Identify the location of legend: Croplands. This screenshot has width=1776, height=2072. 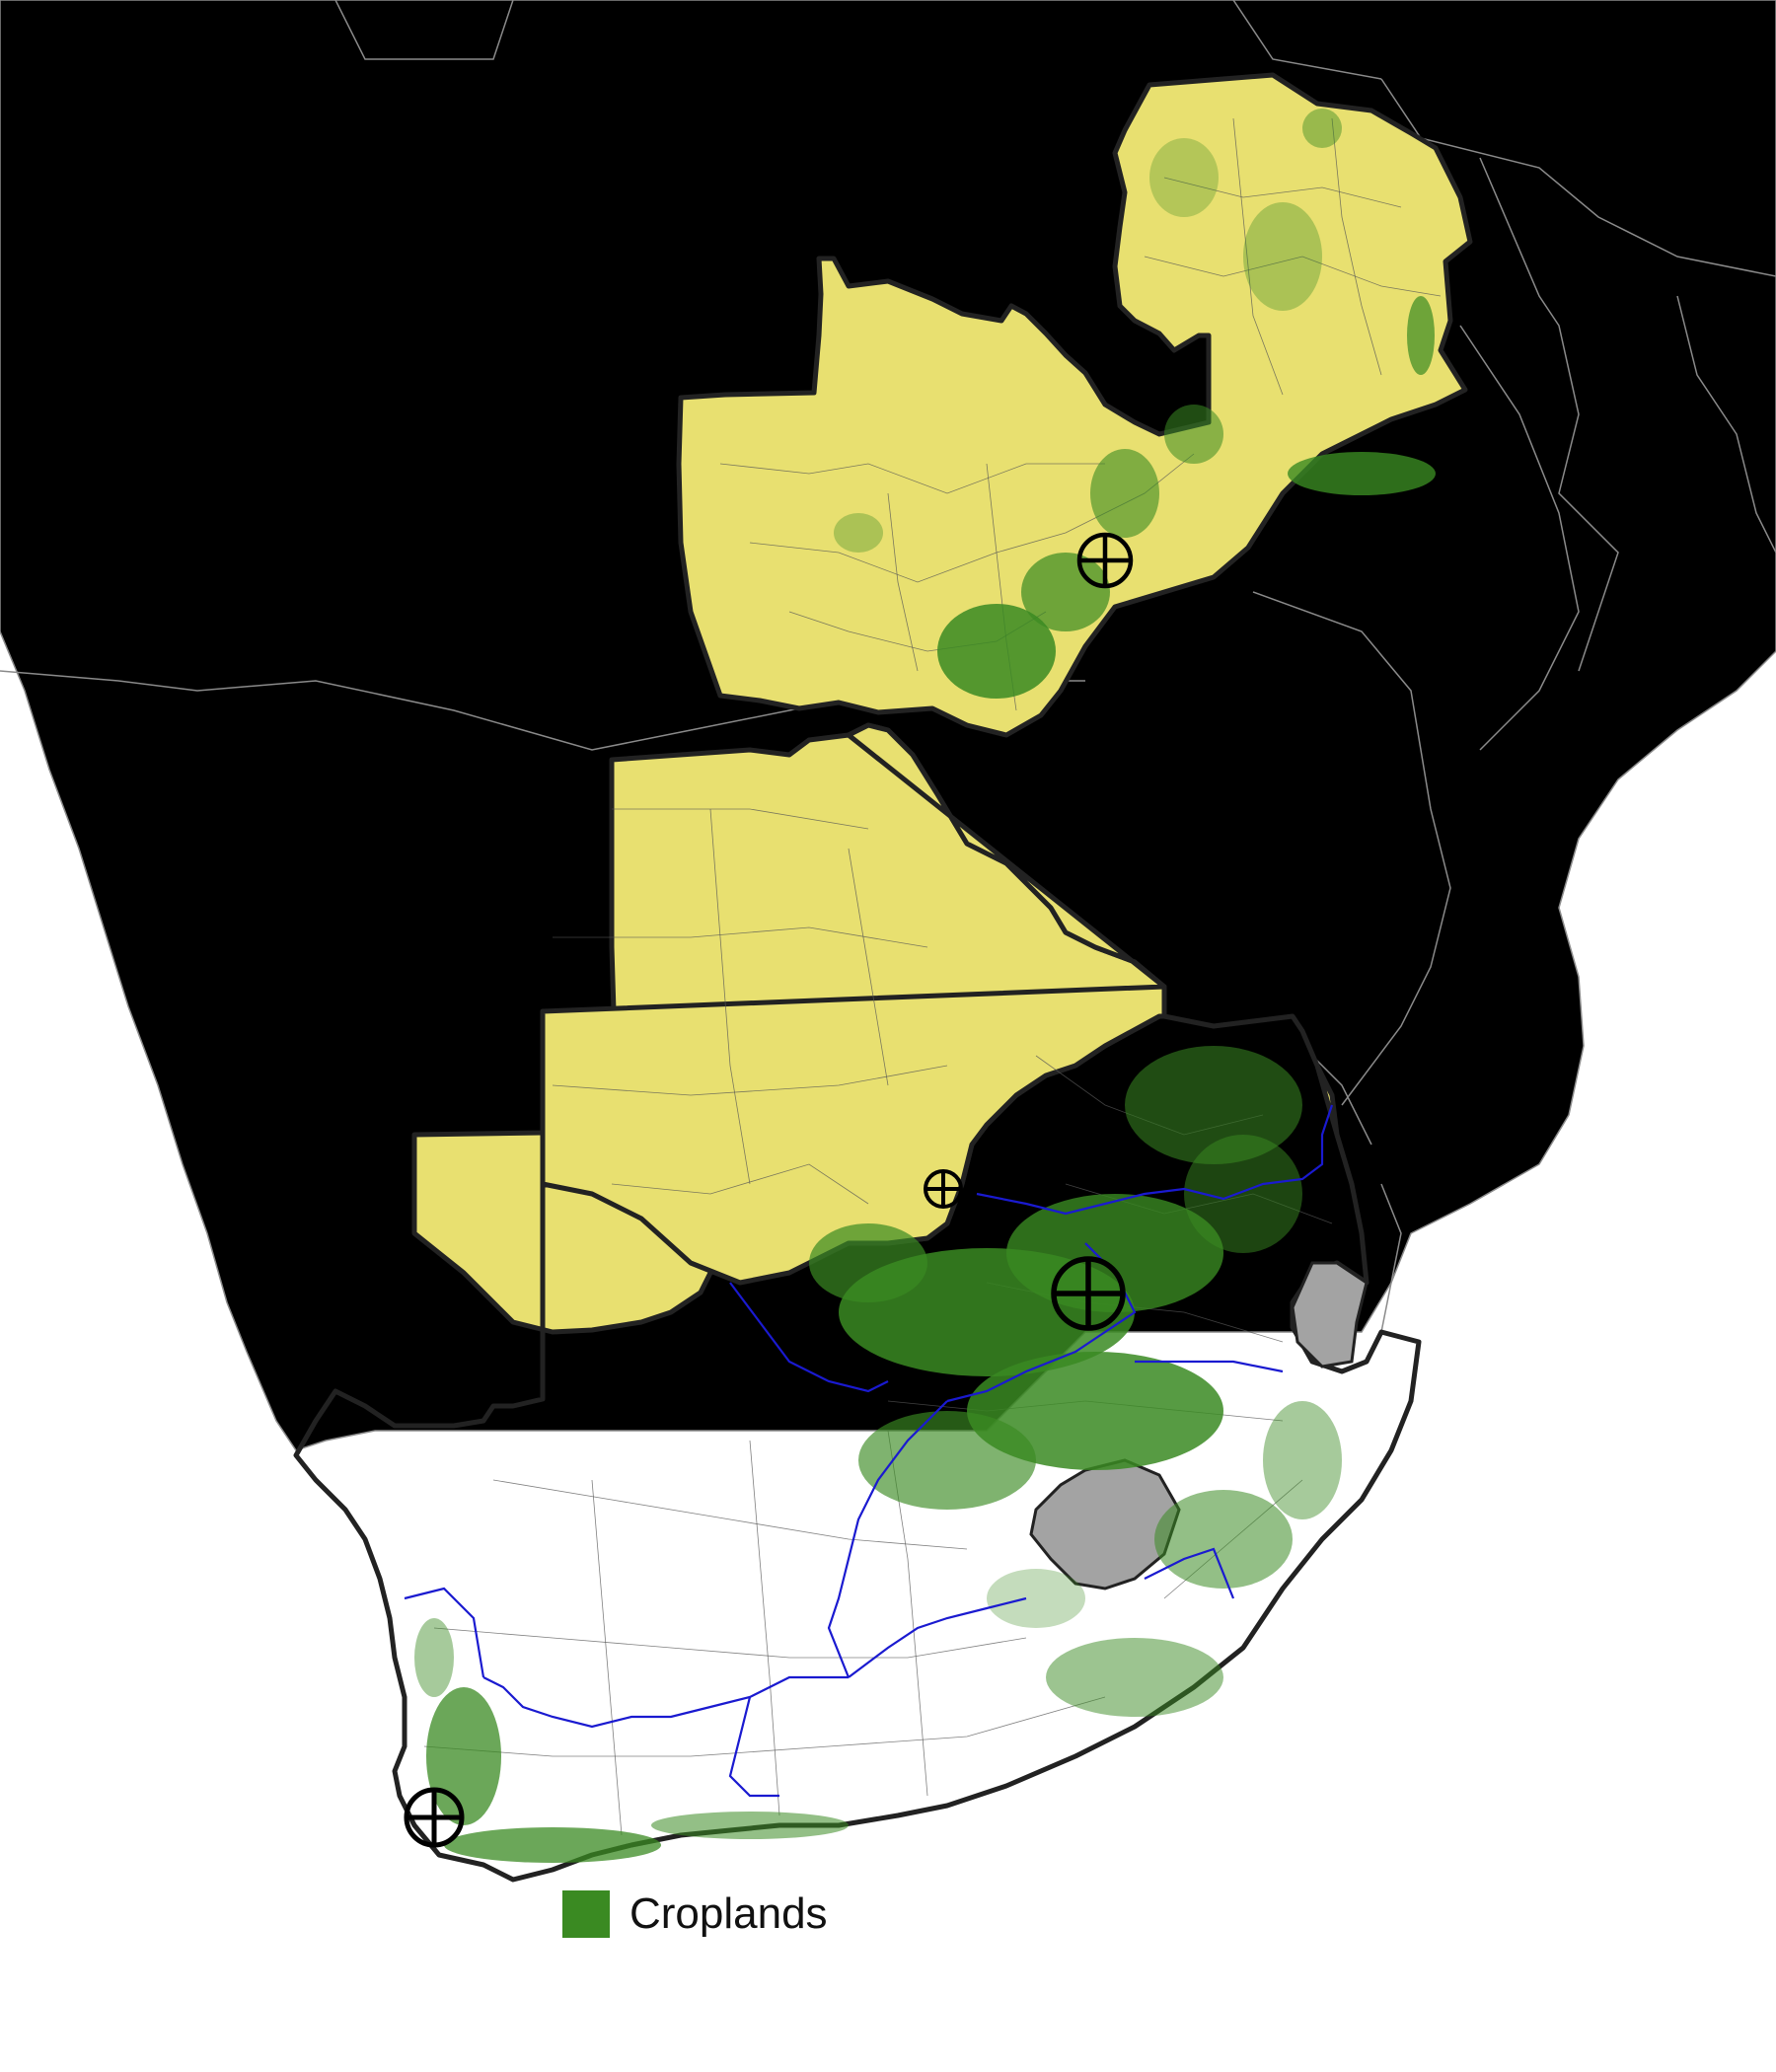
(695, 1914).